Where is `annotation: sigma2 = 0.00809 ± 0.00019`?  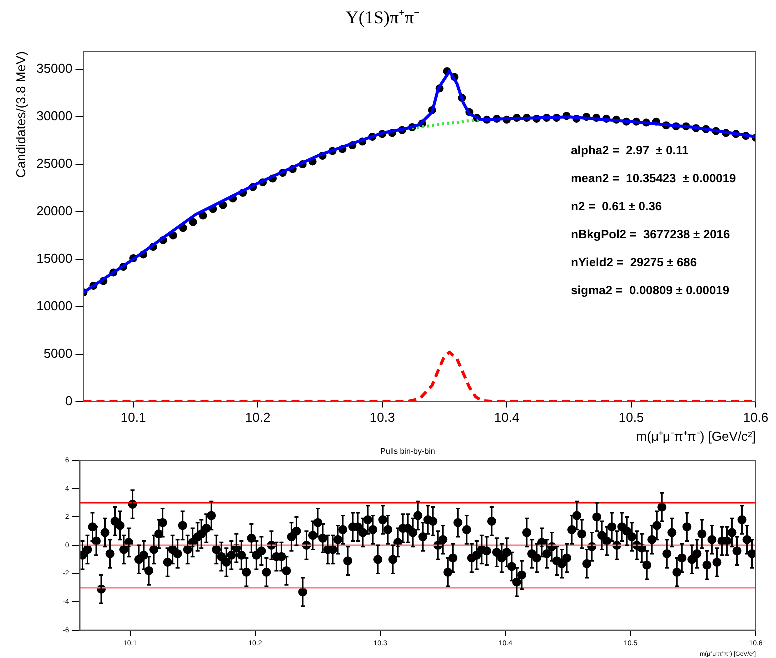 annotation: sigma2 = 0.00809 ± 0.00019 is located at coordinates (650, 291).